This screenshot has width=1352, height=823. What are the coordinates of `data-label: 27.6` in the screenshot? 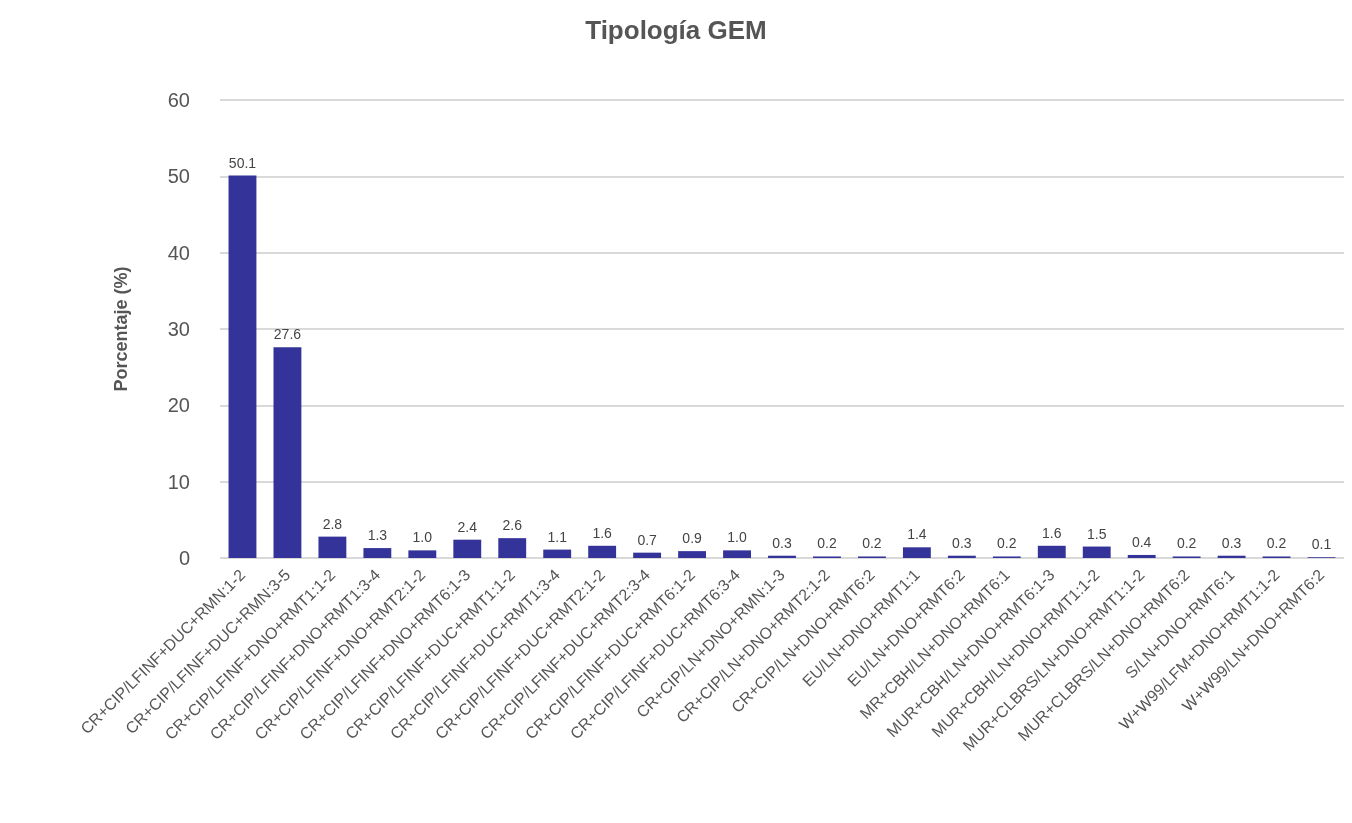 It's located at (287, 334).